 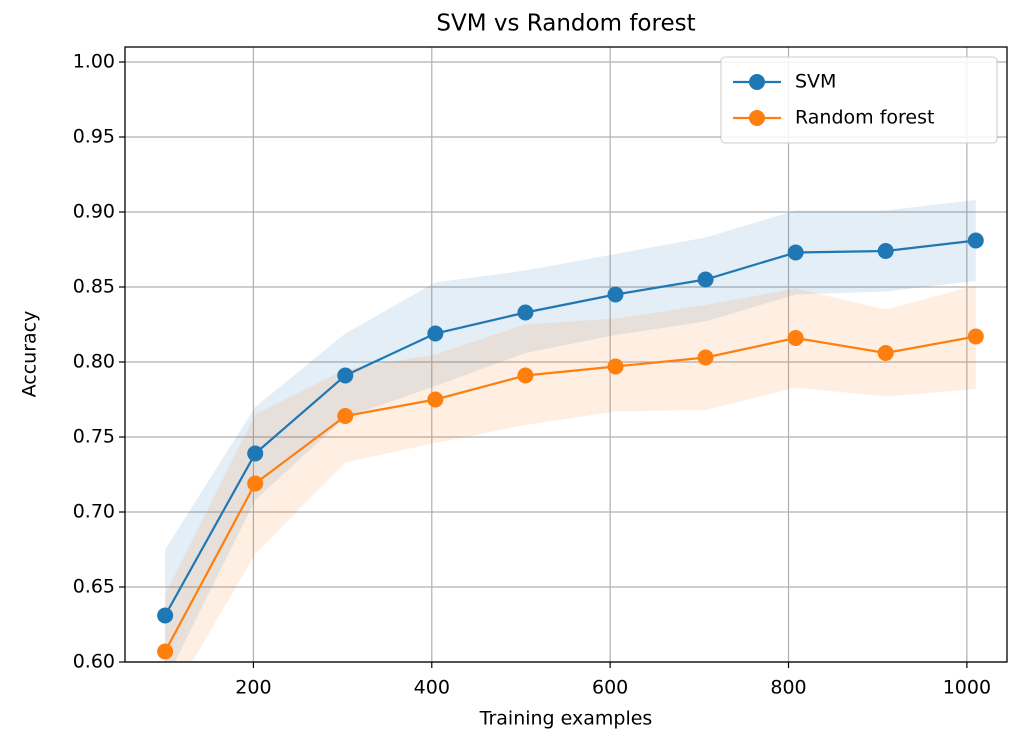 I want to click on chart-title: SVM vs Random forest, so click(x=565, y=24).